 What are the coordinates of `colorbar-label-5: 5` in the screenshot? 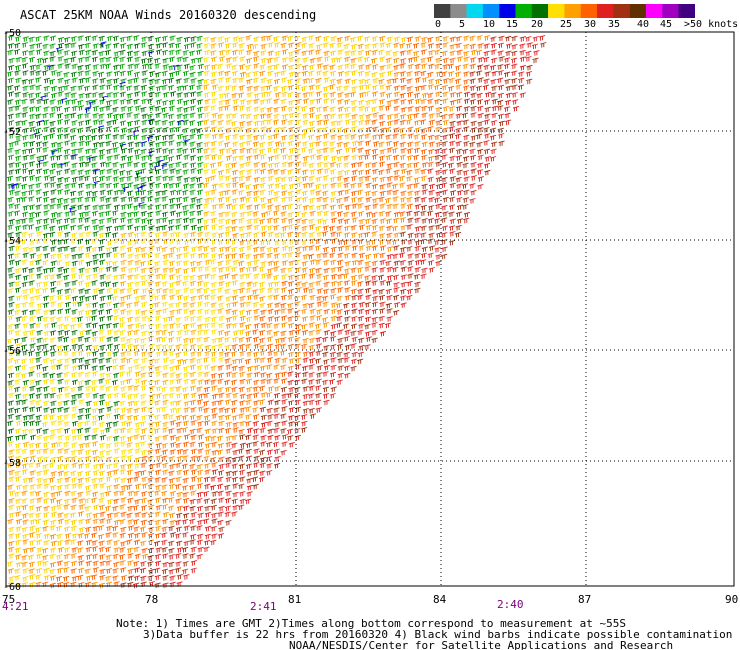 It's located at (462, 24).